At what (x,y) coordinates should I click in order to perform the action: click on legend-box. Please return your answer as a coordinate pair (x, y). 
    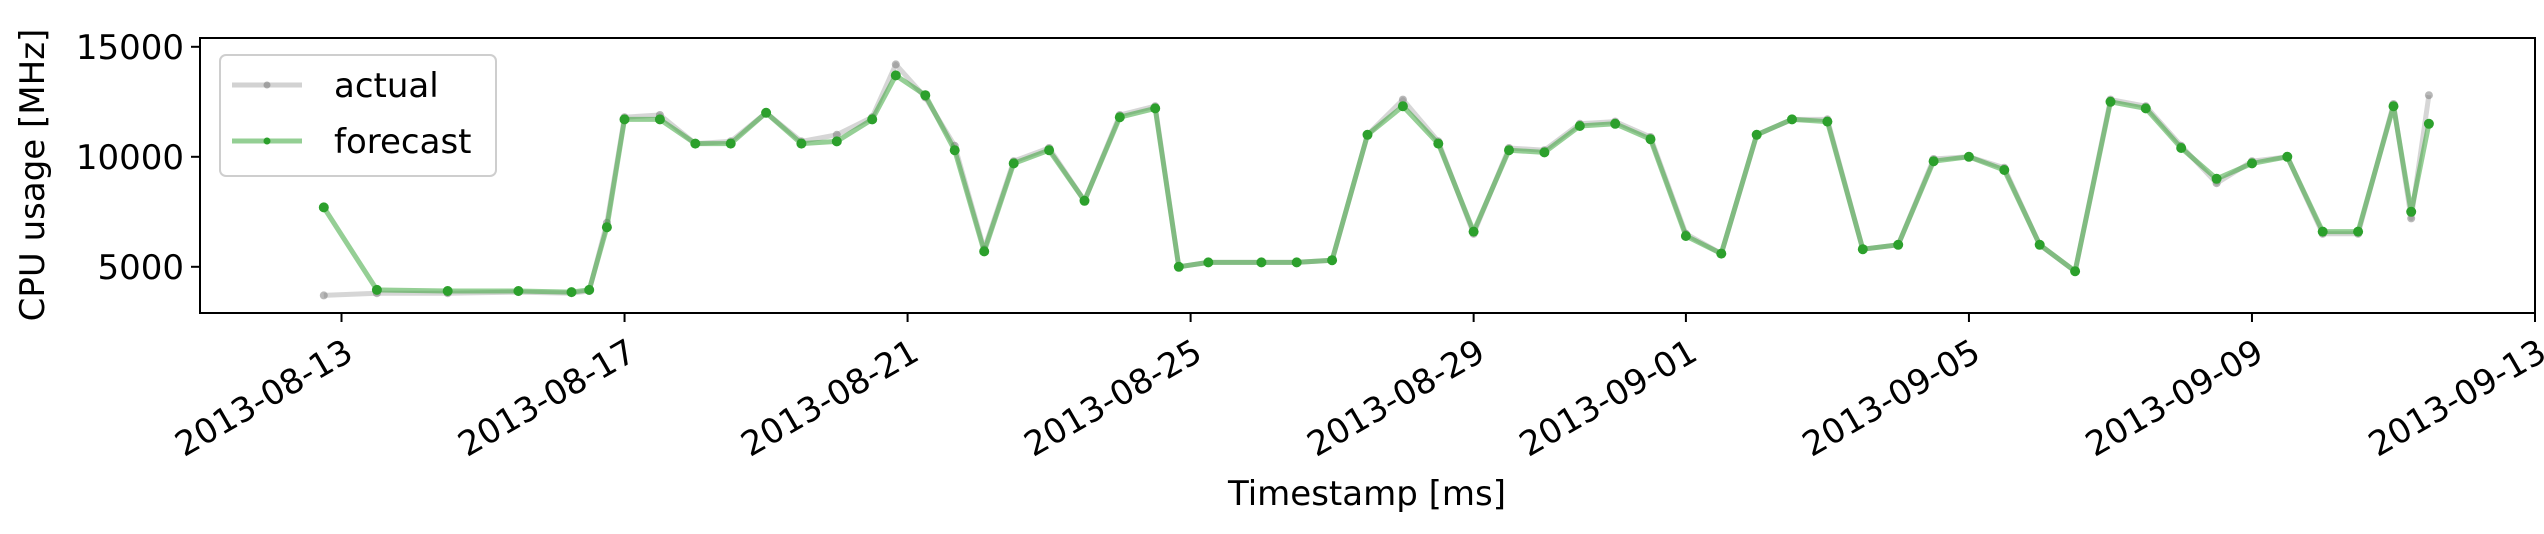
    Looking at the image, I should click on (358, 115).